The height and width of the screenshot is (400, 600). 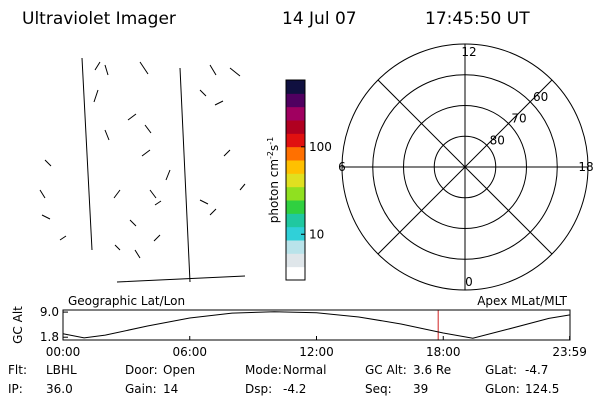 I want to click on mlt-label: 18, so click(x=585, y=167).